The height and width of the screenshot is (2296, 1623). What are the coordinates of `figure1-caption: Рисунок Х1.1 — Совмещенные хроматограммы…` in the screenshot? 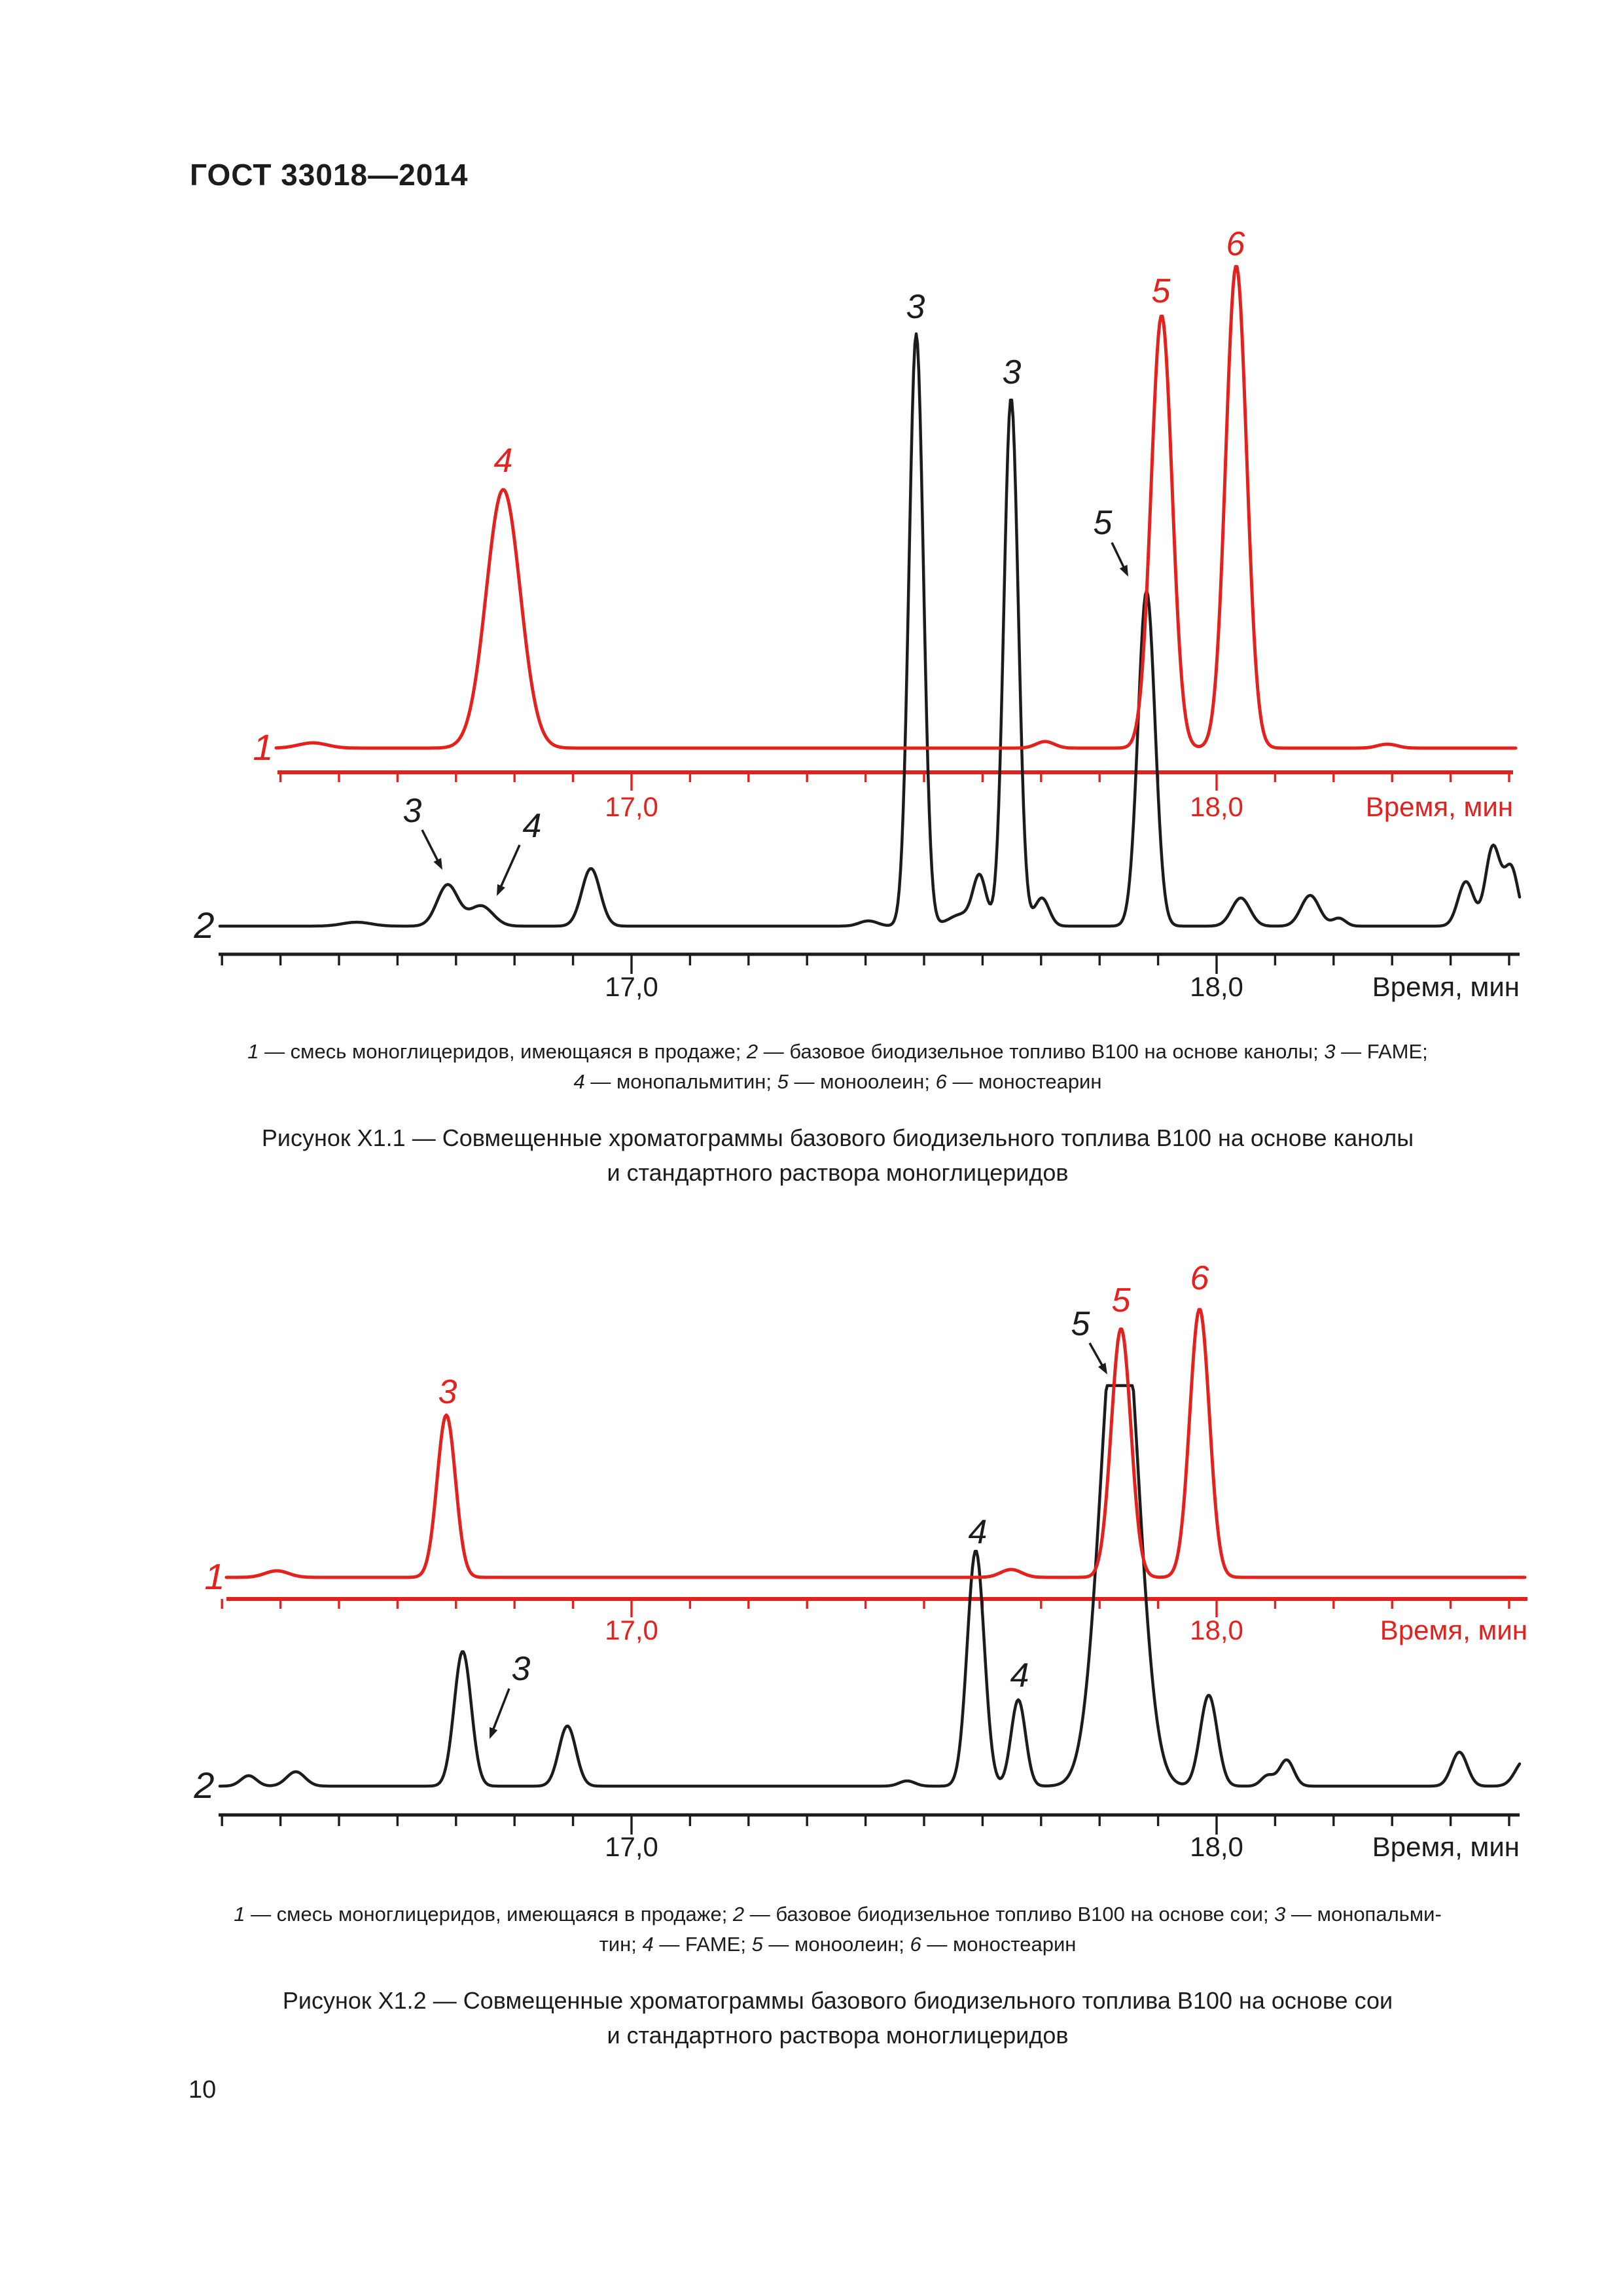 It's located at (837, 1155).